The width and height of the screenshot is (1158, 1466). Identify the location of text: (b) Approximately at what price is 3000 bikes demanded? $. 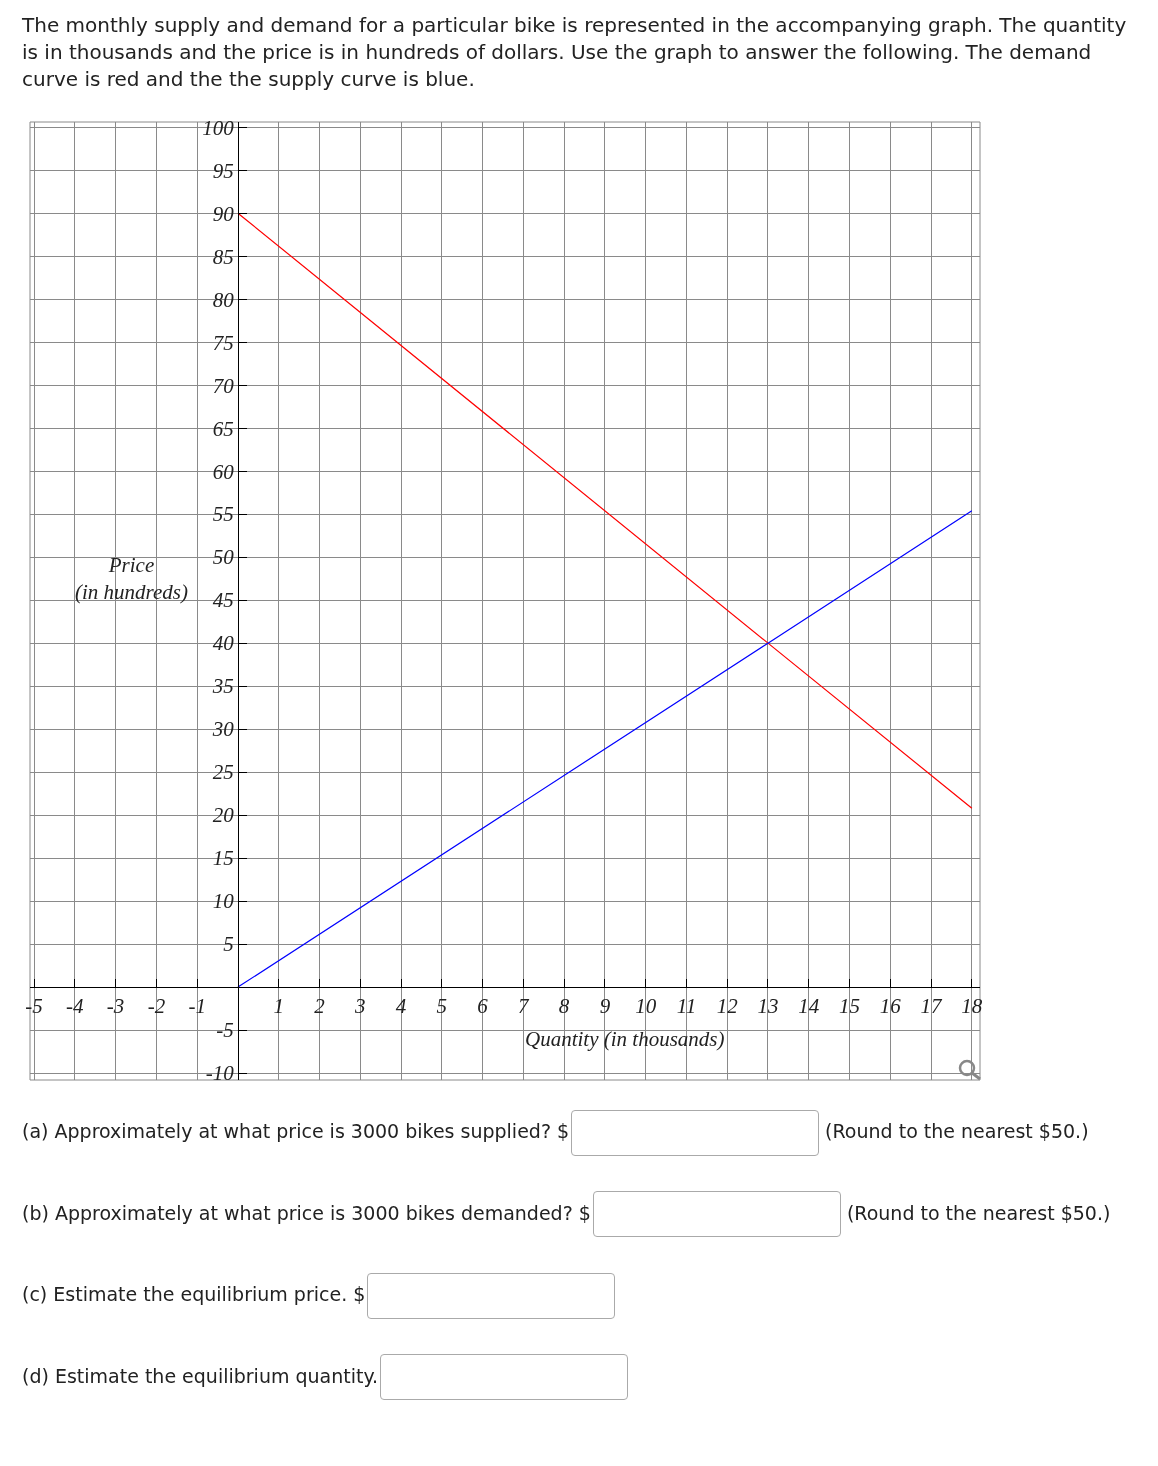
(306, 1212).